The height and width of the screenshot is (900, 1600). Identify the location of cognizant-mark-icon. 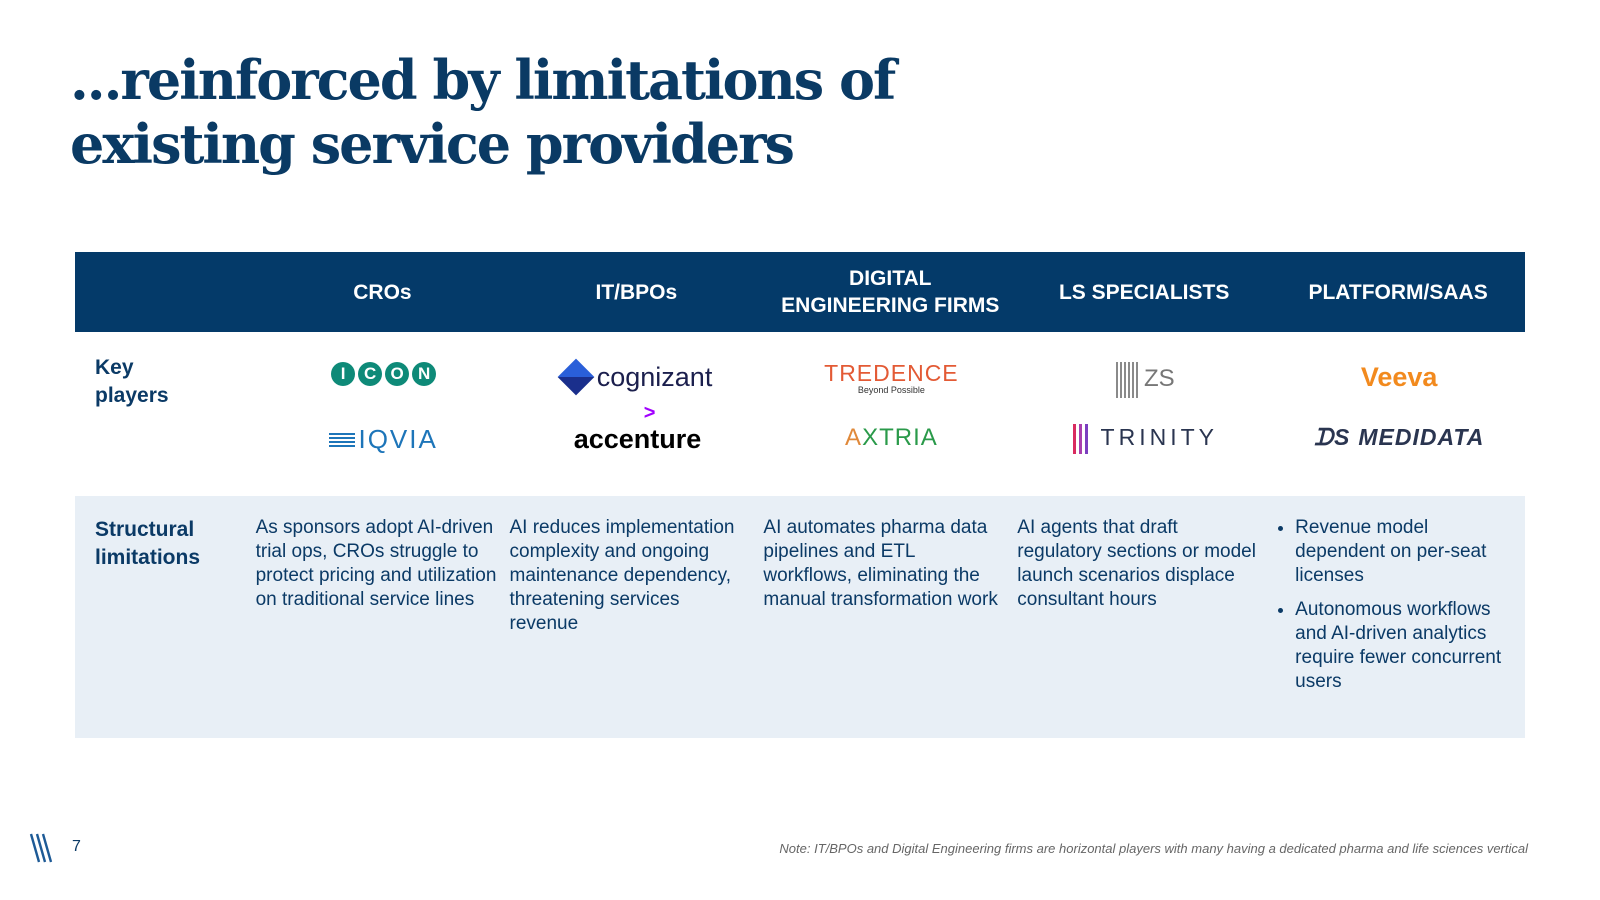
(576, 377).